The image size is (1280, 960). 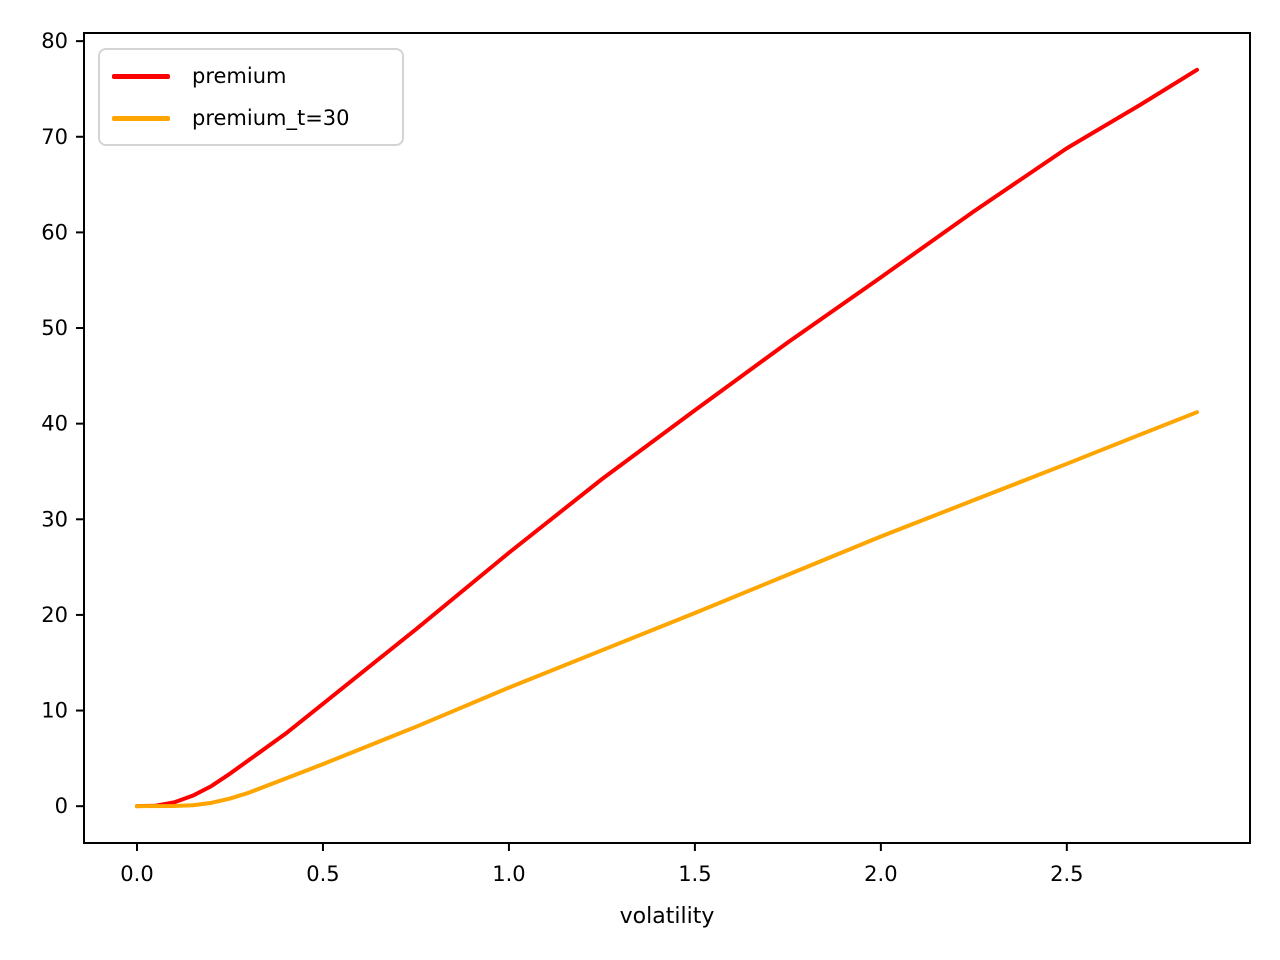 I want to click on legend-entry-premium-t30: premium_t=30, so click(x=250, y=118).